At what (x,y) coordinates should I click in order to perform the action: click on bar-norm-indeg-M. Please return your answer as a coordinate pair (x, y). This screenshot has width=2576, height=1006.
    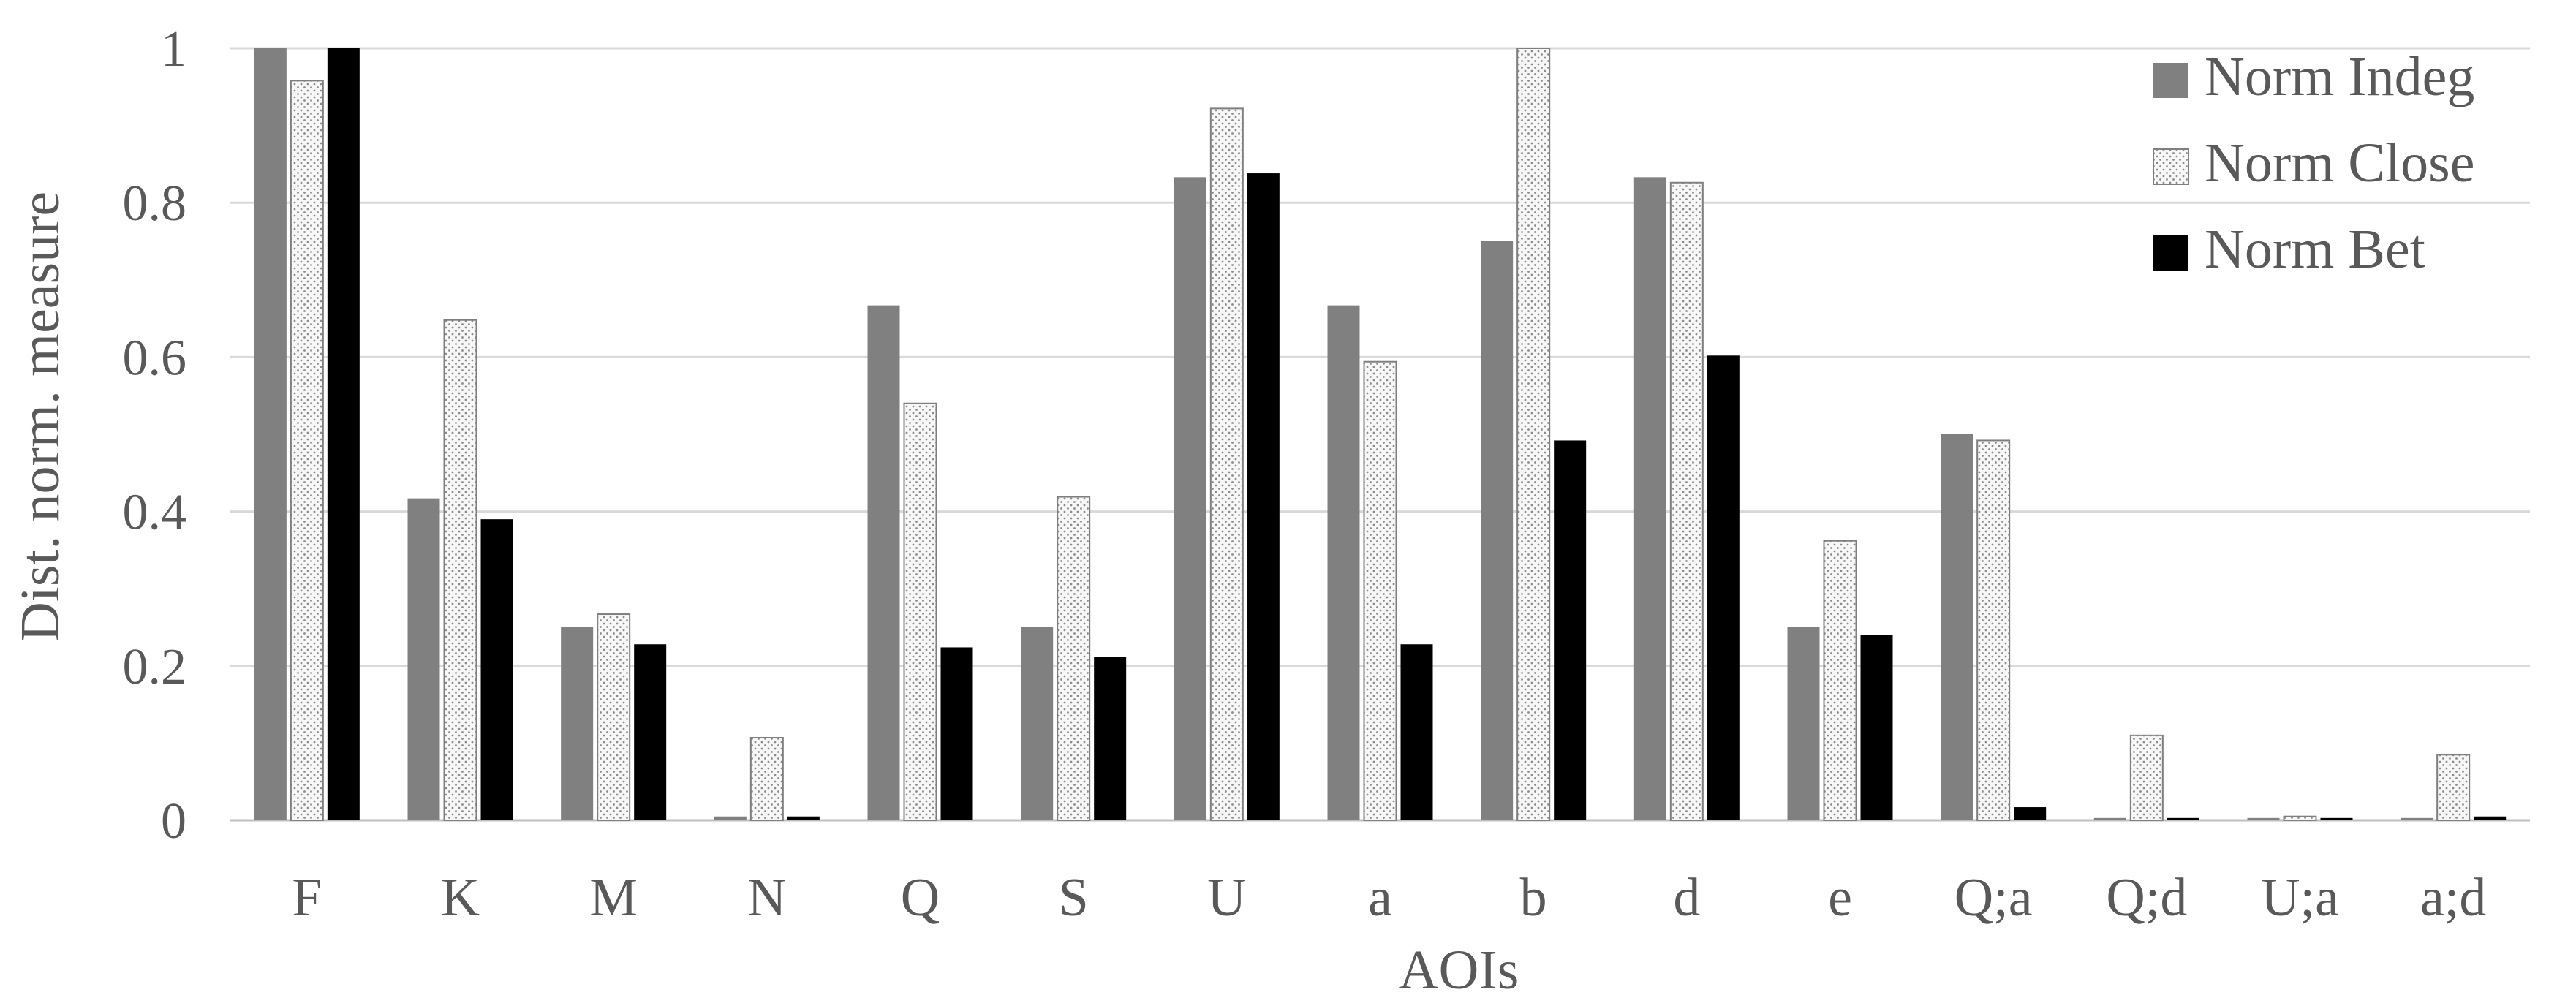
    Looking at the image, I should click on (577, 723).